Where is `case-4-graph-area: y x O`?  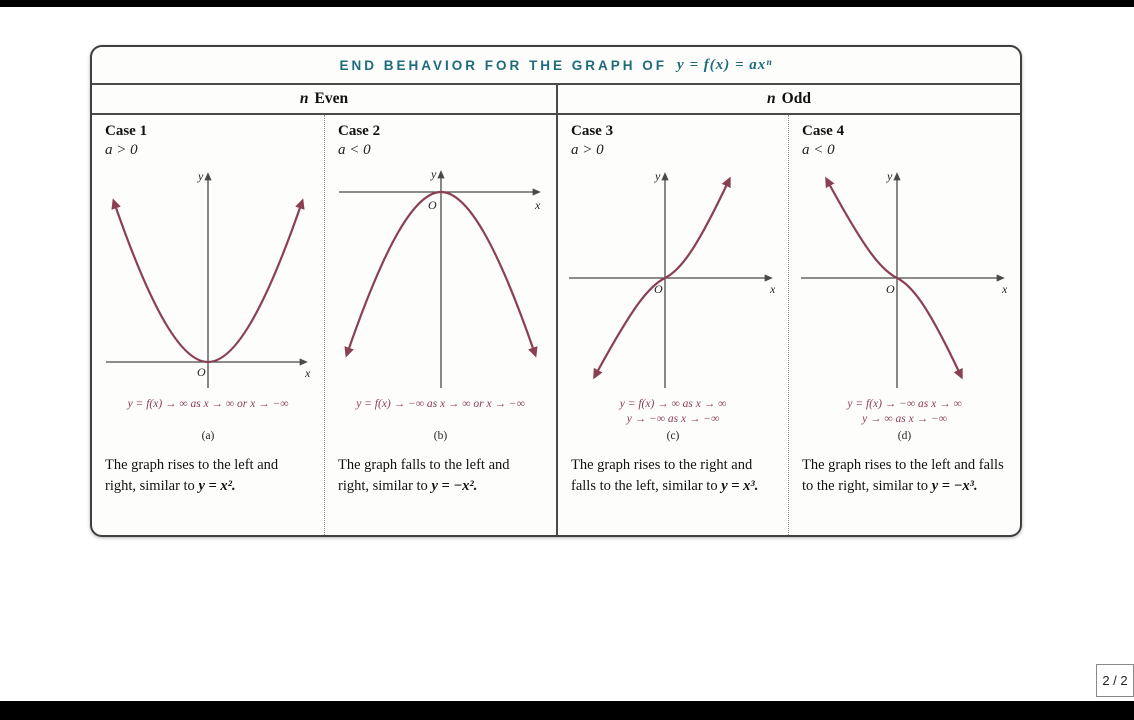
case-4-graph-area: y x O is located at coordinates (904, 278).